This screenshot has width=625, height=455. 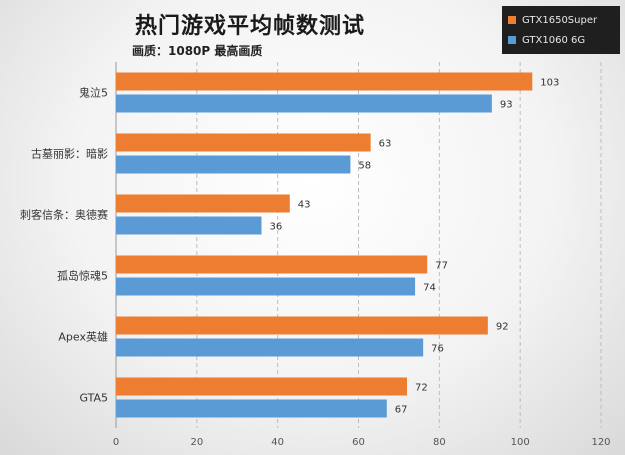 I want to click on value-label-series-0-cat-5: 72, so click(x=421, y=388).